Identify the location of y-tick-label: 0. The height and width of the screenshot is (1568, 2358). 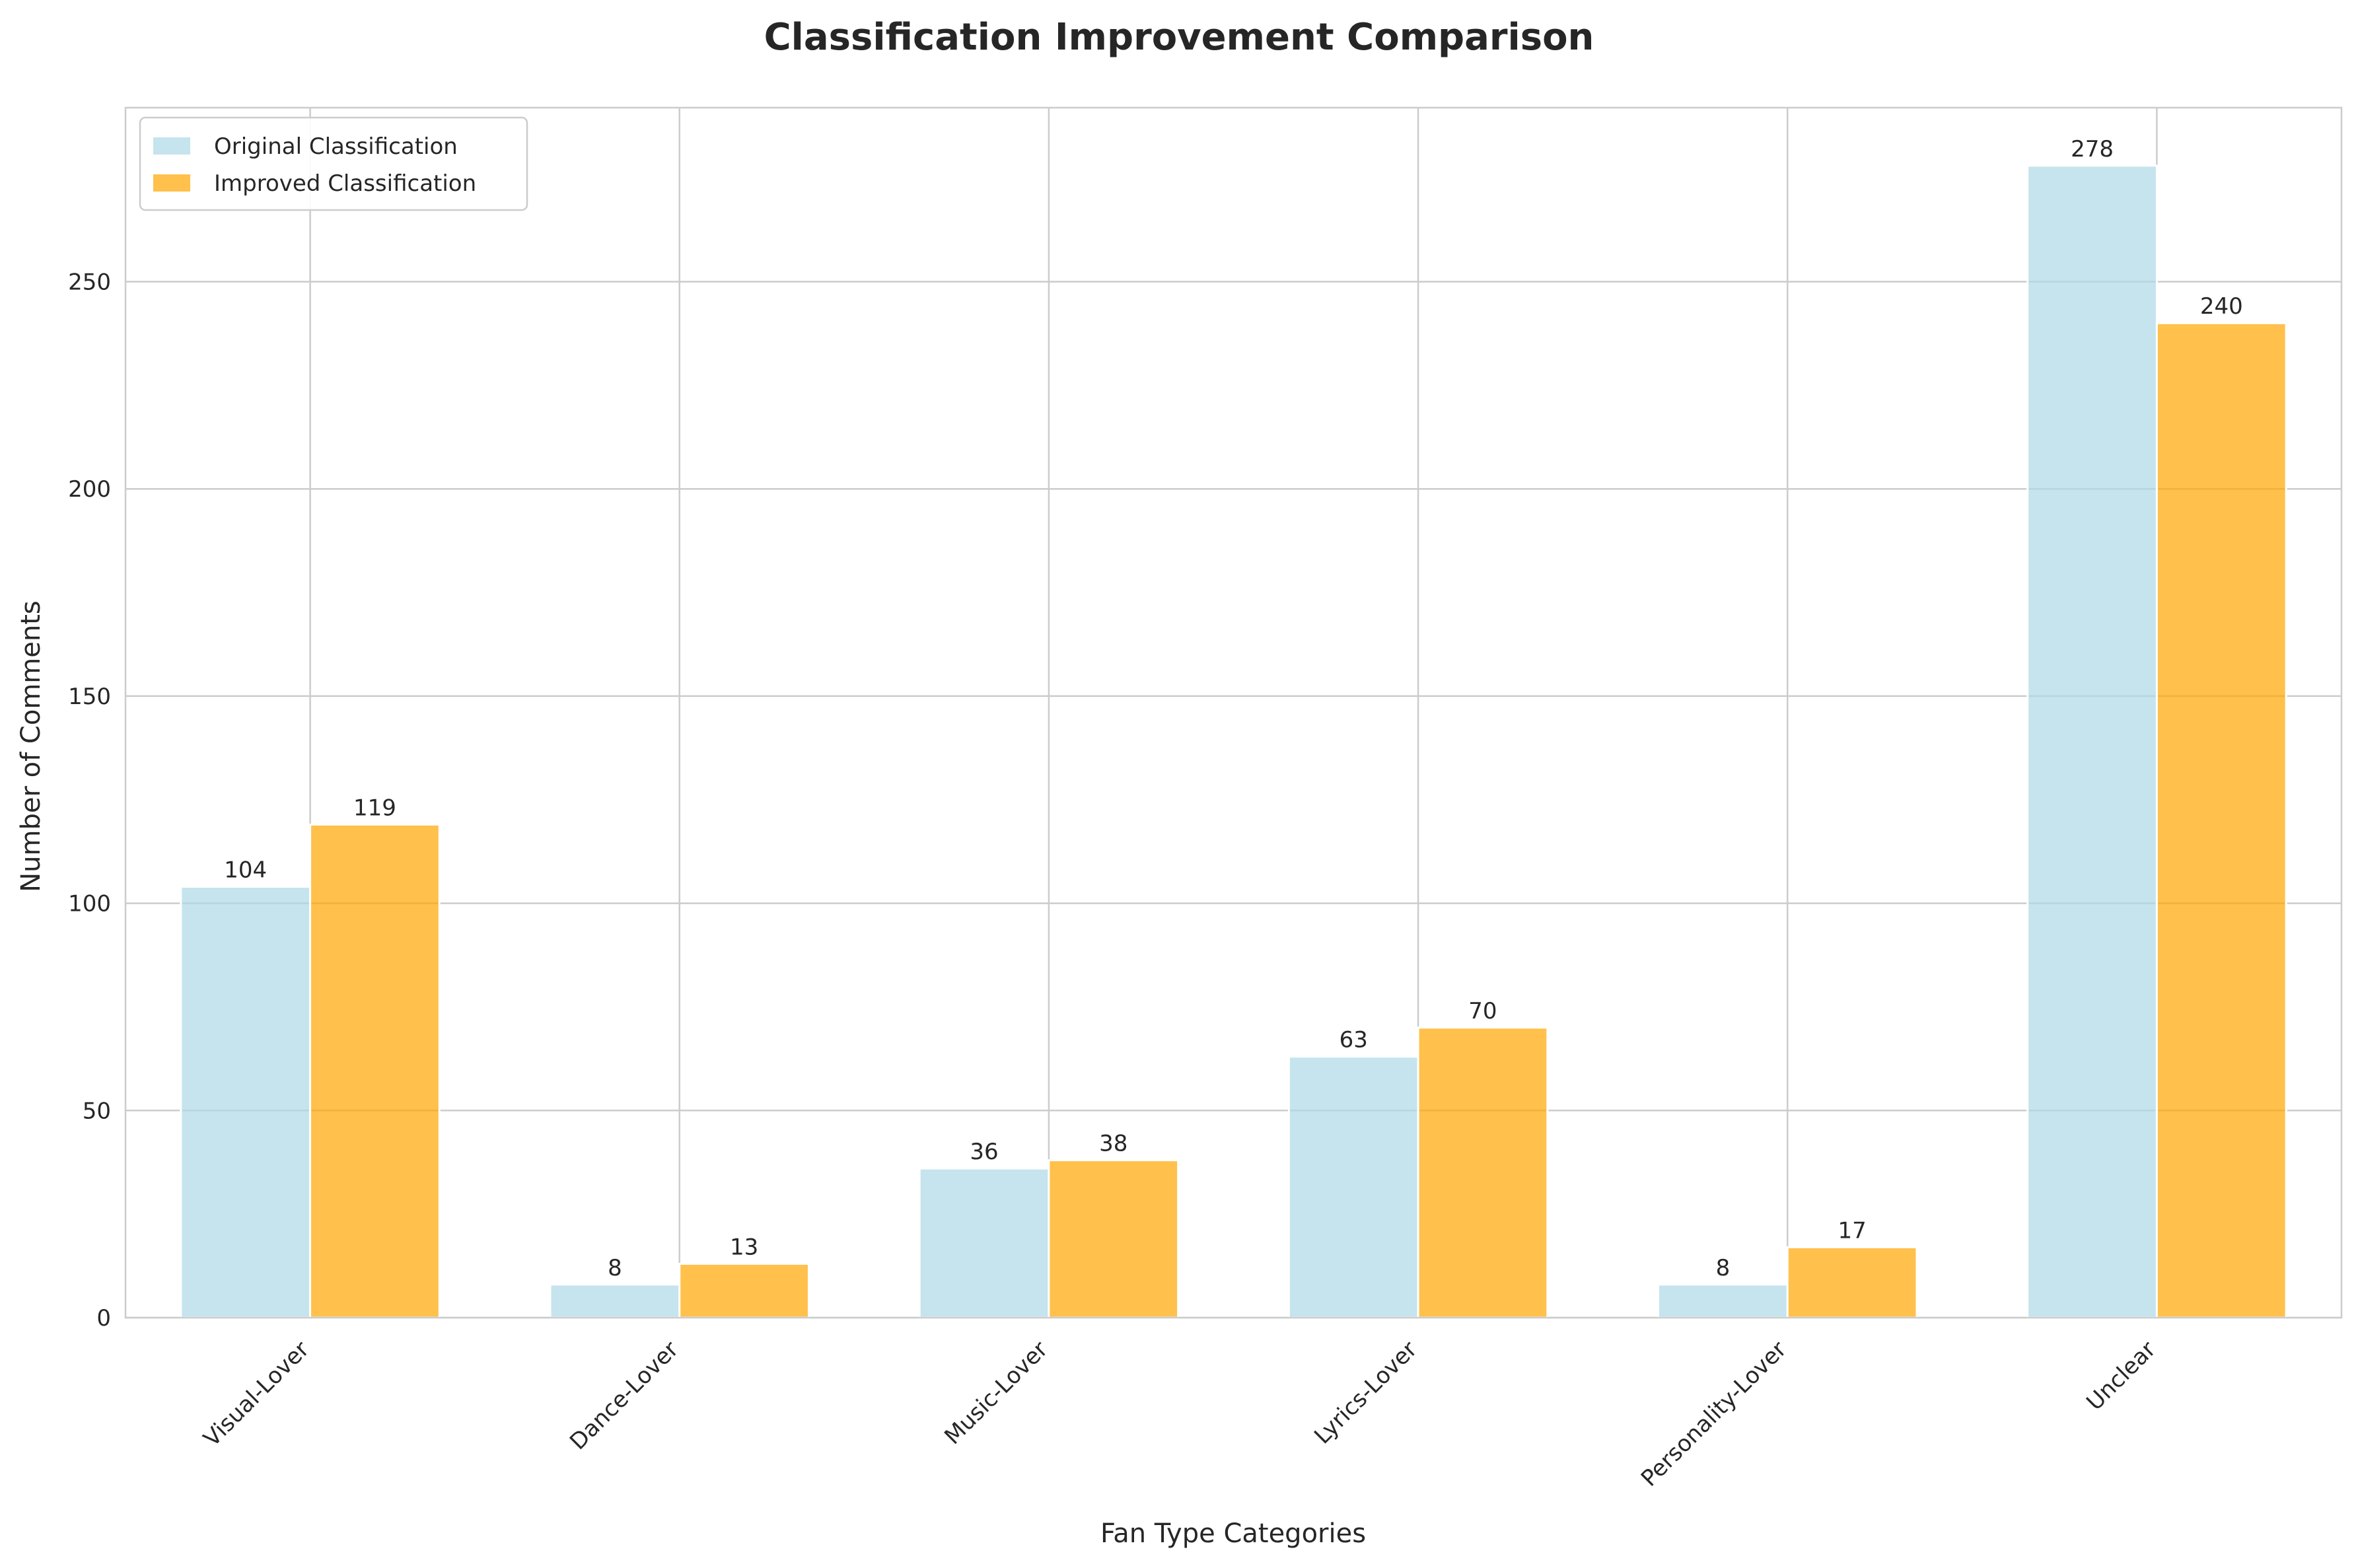
(103, 1318).